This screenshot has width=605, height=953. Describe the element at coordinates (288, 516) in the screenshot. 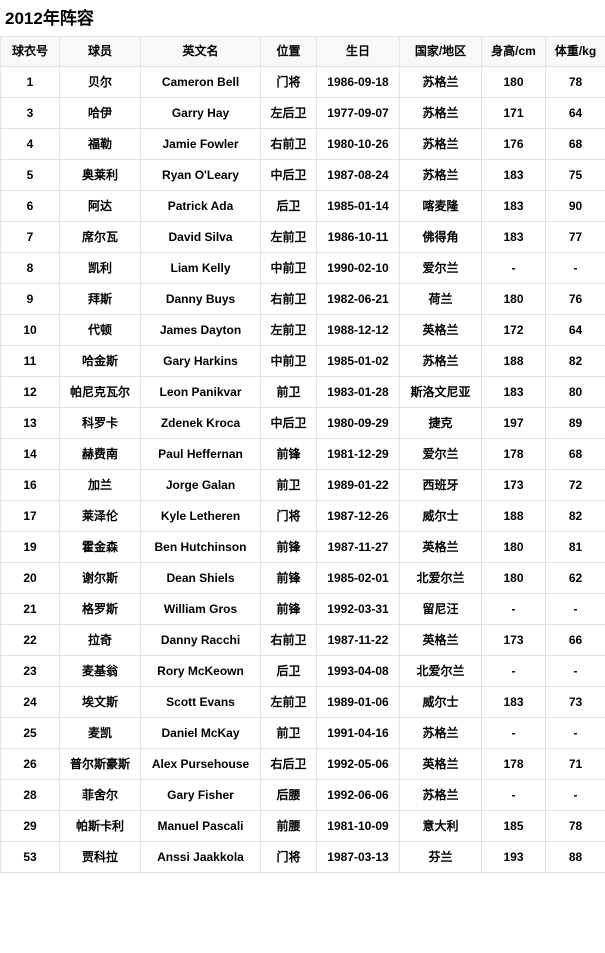

I see `cell-pos: 门将` at that location.